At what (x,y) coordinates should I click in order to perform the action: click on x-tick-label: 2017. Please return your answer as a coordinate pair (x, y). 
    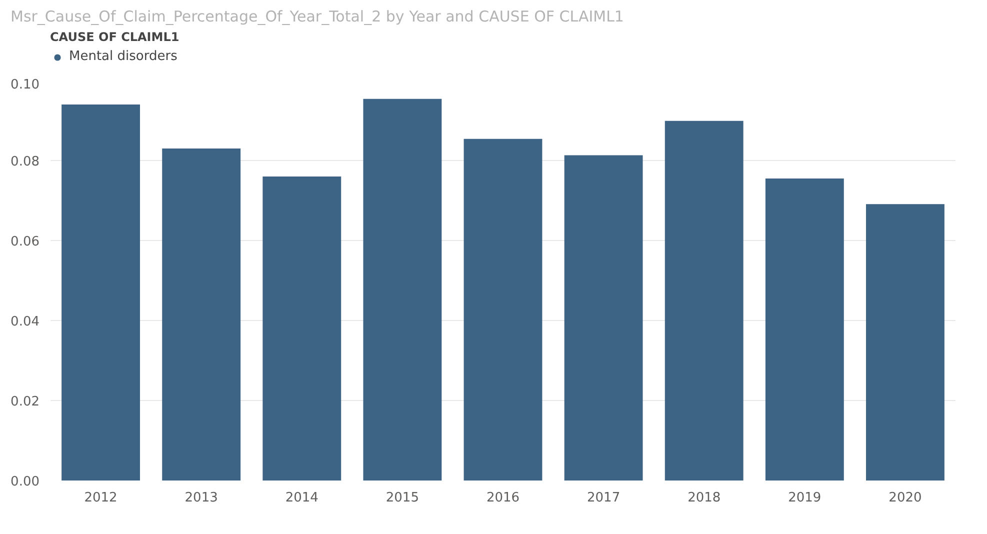
    Looking at the image, I should click on (603, 498).